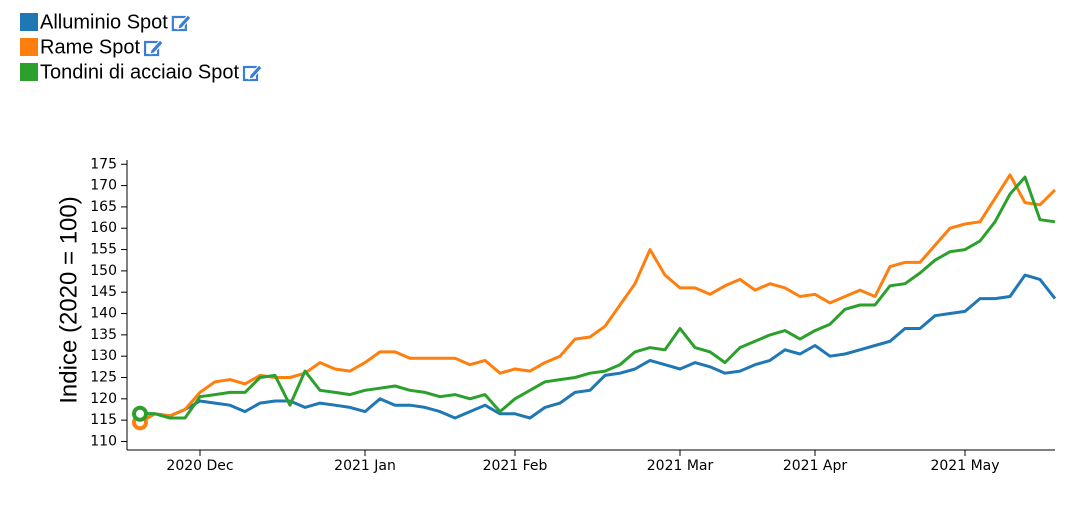 The image size is (1076, 508). I want to click on legend-label: Tondini di acciaio Spot, so click(139, 72).